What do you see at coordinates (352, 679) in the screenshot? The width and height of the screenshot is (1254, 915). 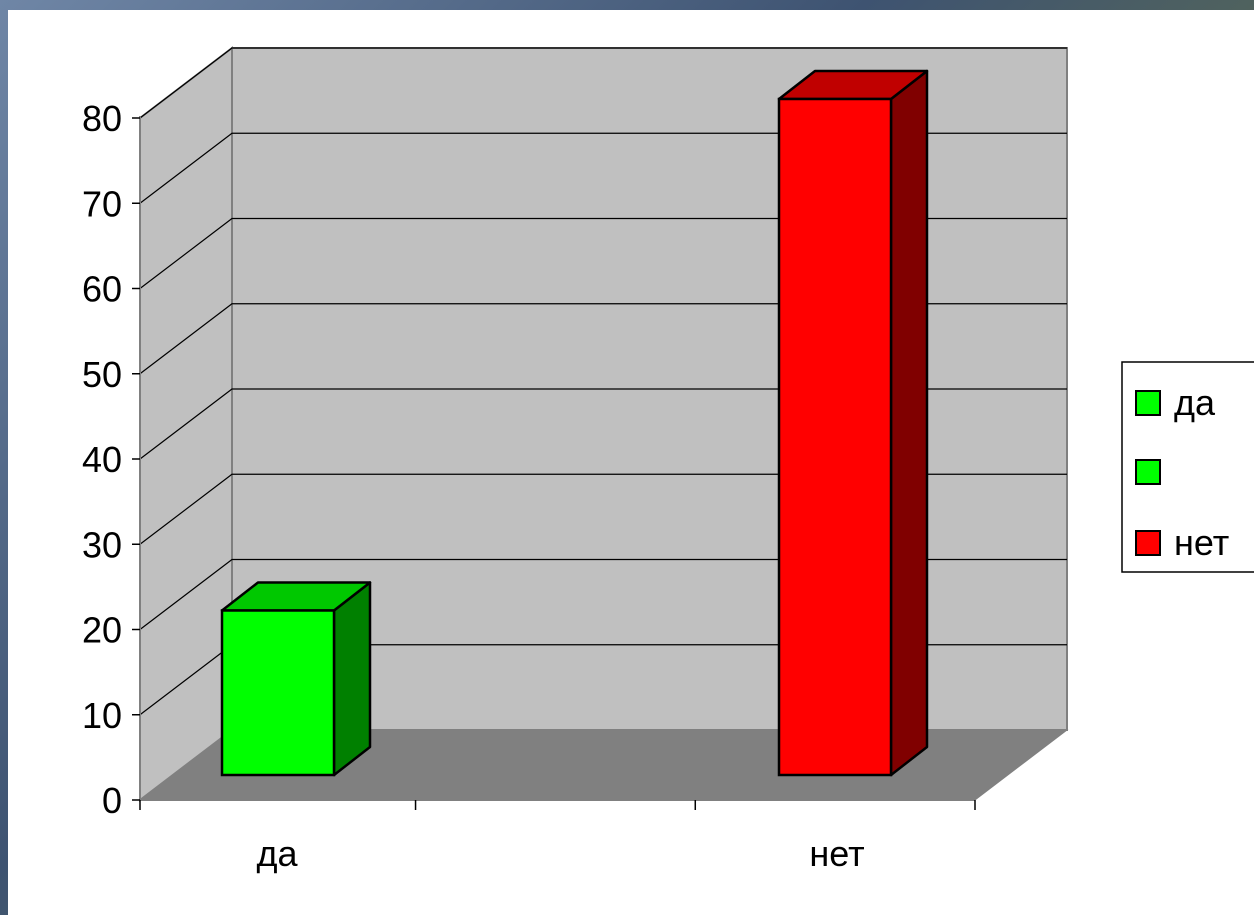 I see `bar-side-да` at bounding box center [352, 679].